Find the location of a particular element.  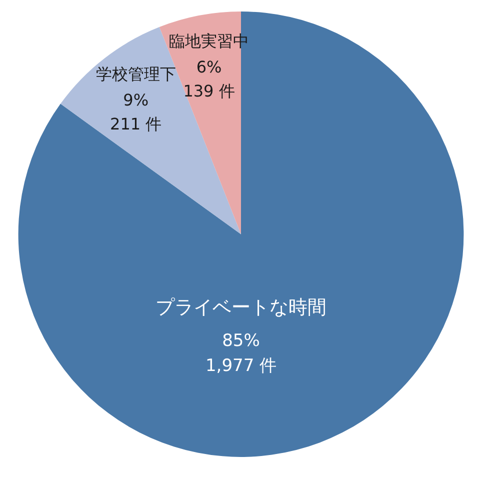

slice-label: 学校管理下 is located at coordinates (136, 74).